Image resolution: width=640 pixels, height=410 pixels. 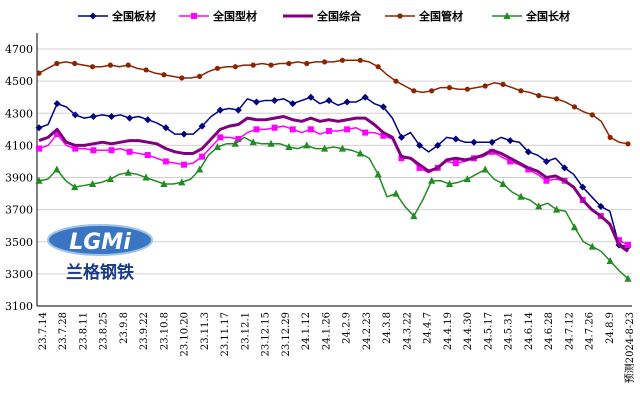 I want to click on y-tick-label: 3500, so click(x=19, y=242).